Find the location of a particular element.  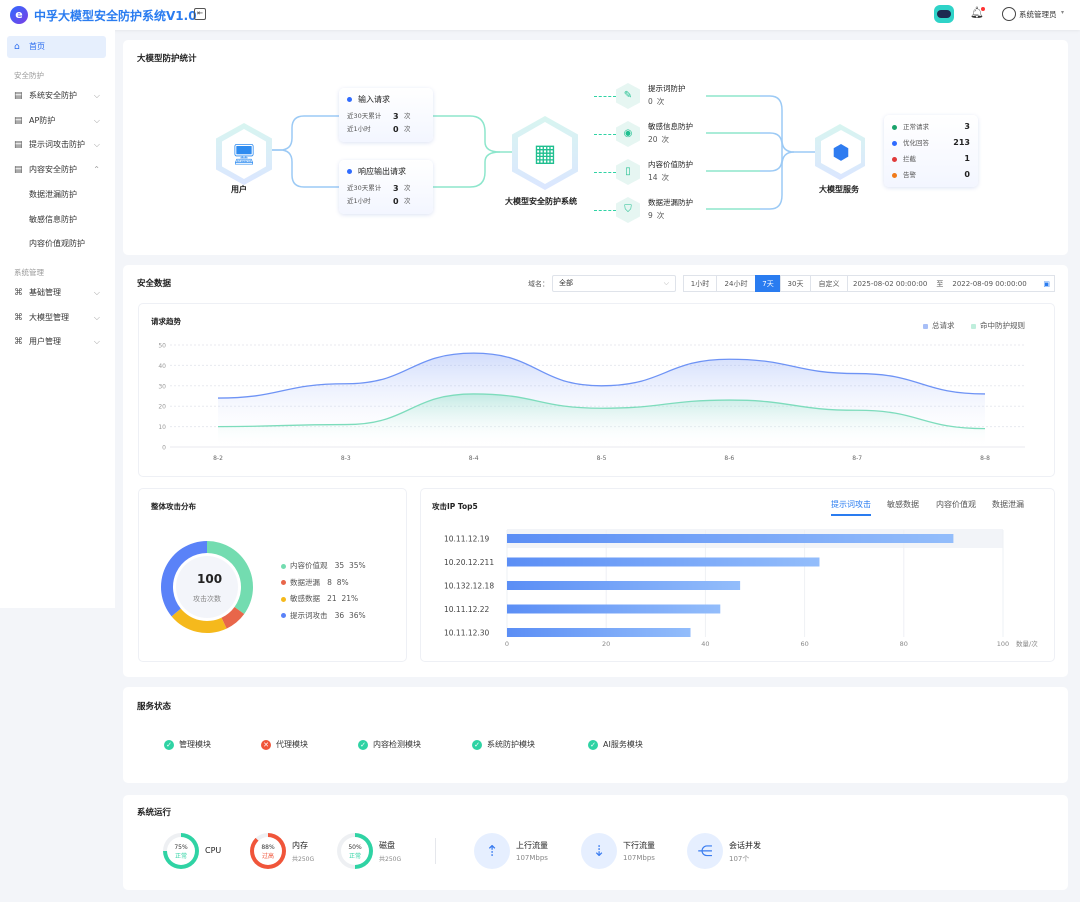

prompt-protection-icon: ✎ is located at coordinates (628, 96).